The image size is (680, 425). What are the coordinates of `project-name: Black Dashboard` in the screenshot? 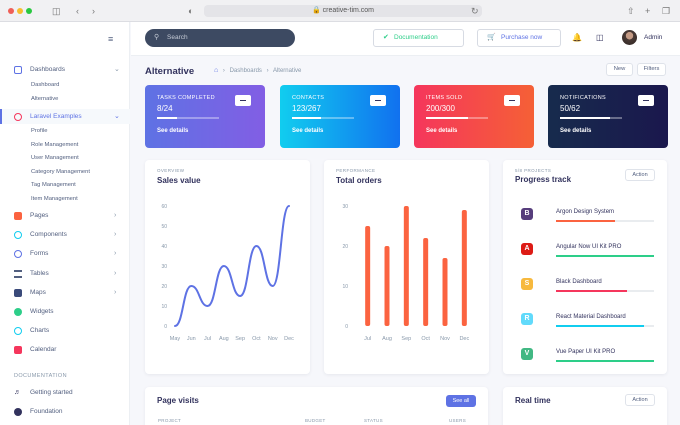 It's located at (579, 282).